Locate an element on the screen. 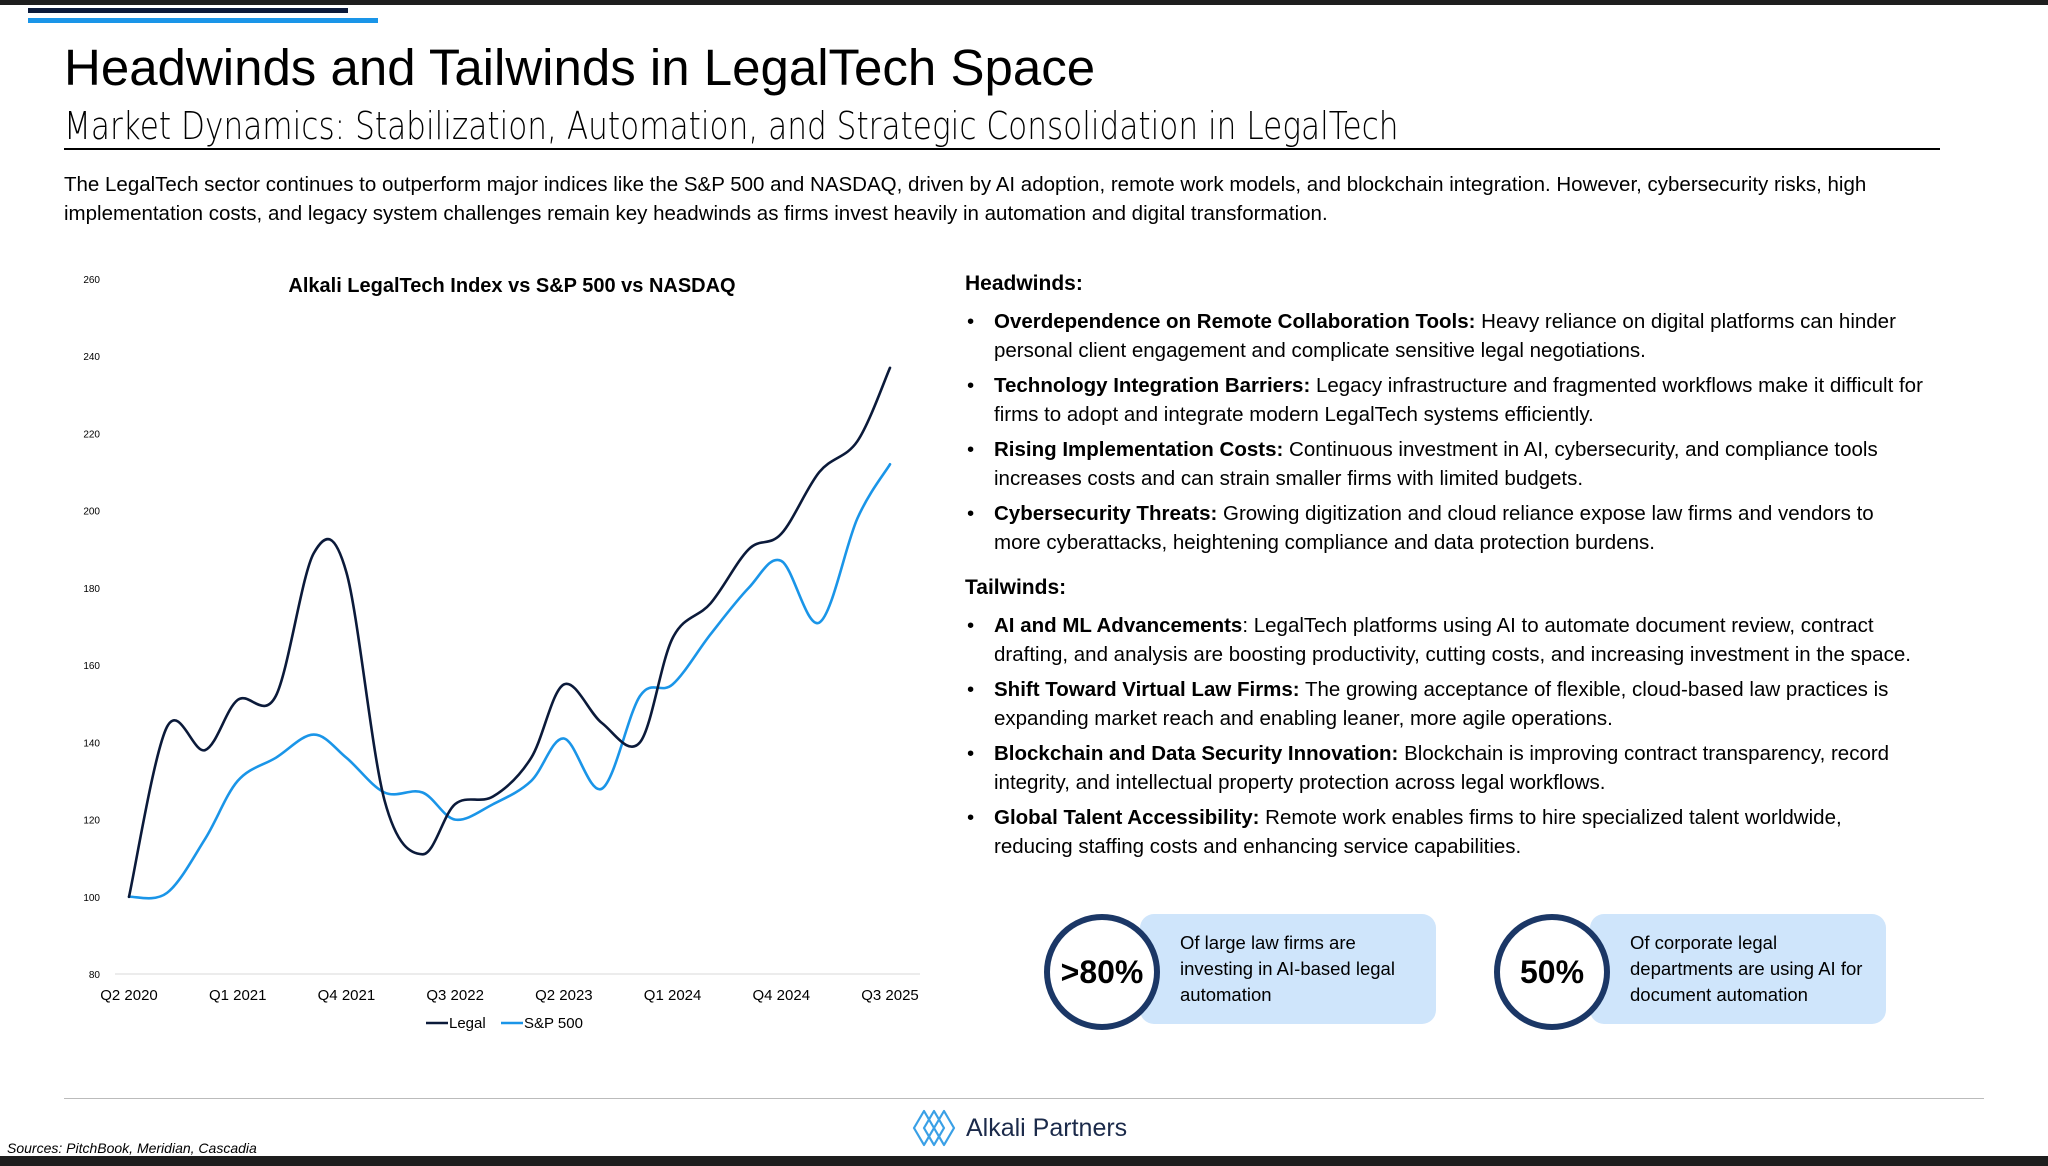  alkali-logo-icon is located at coordinates (934, 1128).